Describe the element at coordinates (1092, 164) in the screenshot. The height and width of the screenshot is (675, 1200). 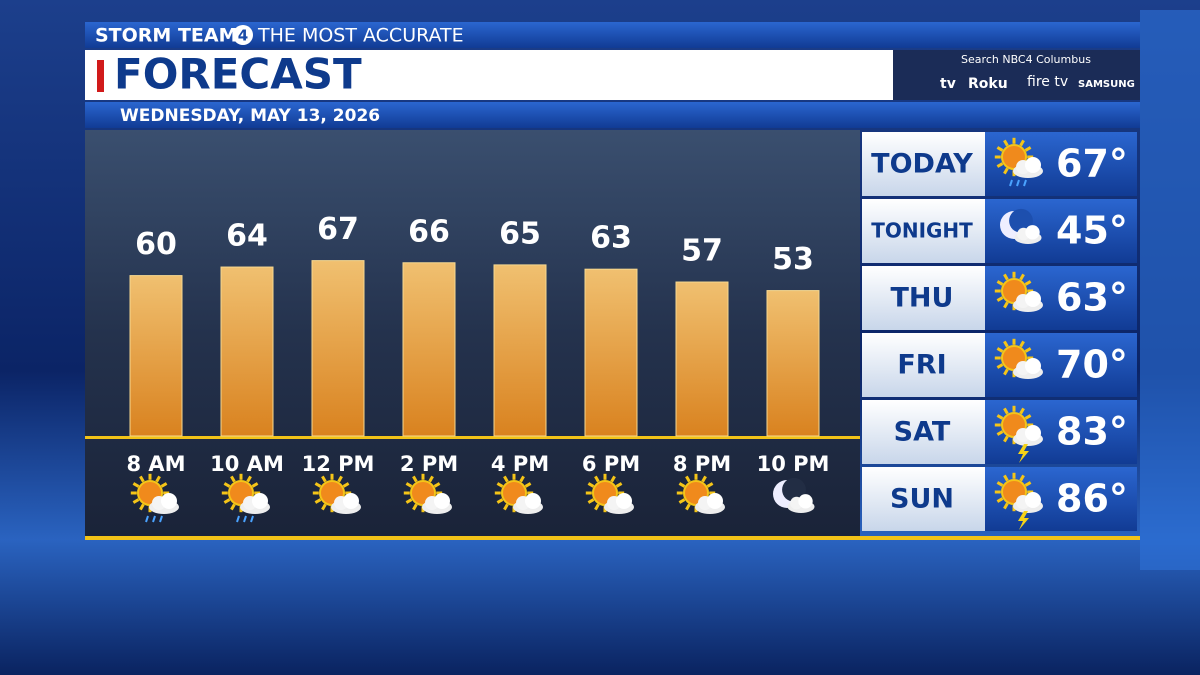
I see `day-temp: 67°` at that location.